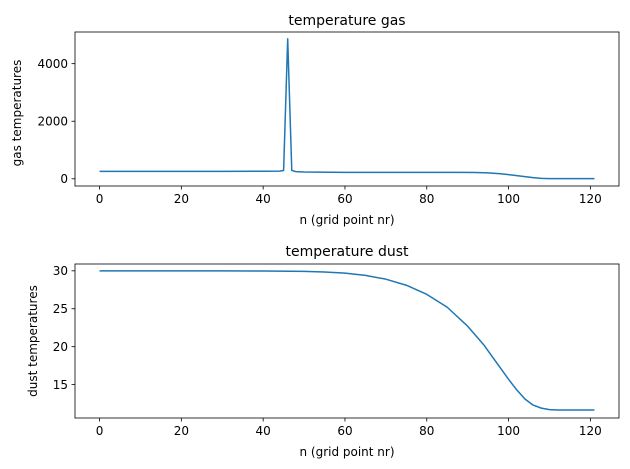  I want to click on dust-x-tick-label-20: 20, so click(181, 431).